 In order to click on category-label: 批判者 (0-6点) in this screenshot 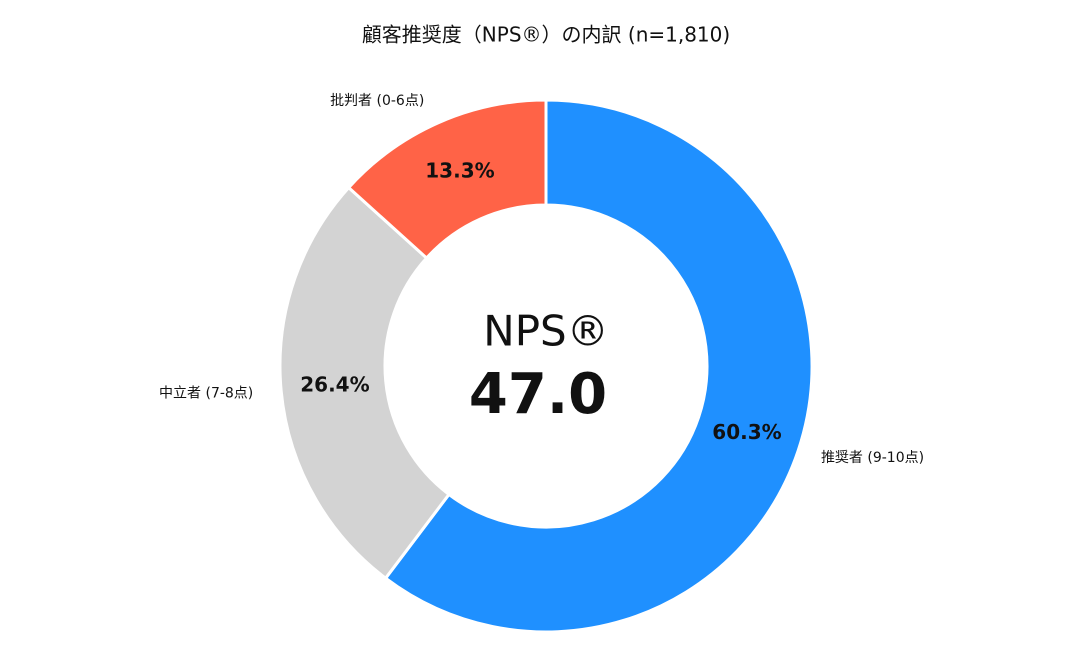, I will do `click(377, 101)`.